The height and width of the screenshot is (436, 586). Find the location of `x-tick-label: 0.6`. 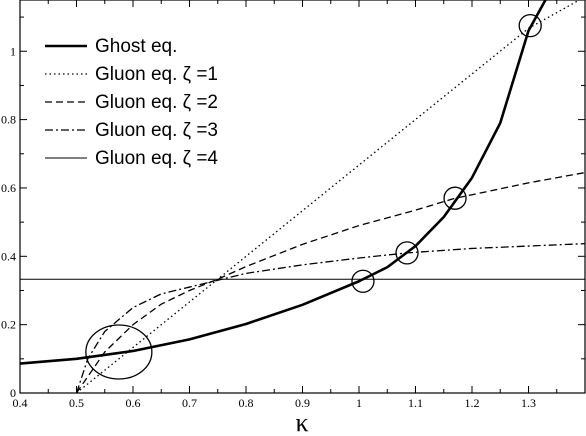

x-tick-label: 0.6 is located at coordinates (133, 403).